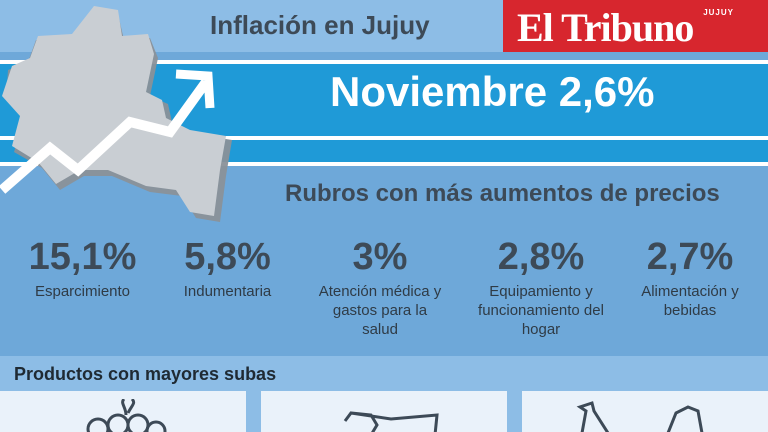  Describe the element at coordinates (380, 257) in the screenshot. I see `rubro-percent: 3%` at that location.